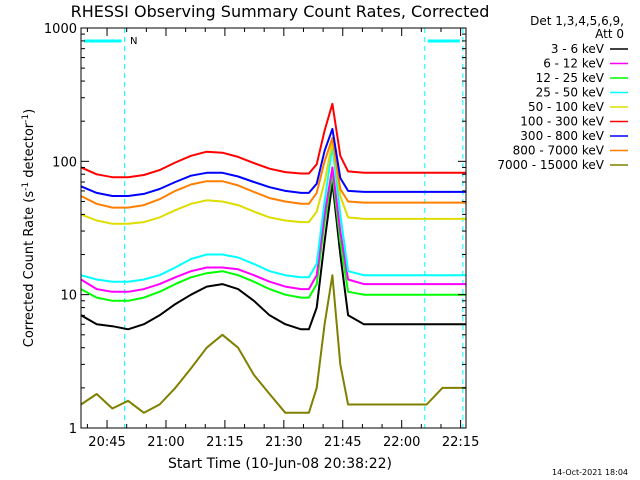 This screenshot has height=480, width=640. Describe the element at coordinates (562, 122) in the screenshot. I see `legend-label: 100 - 300 keV` at that location.